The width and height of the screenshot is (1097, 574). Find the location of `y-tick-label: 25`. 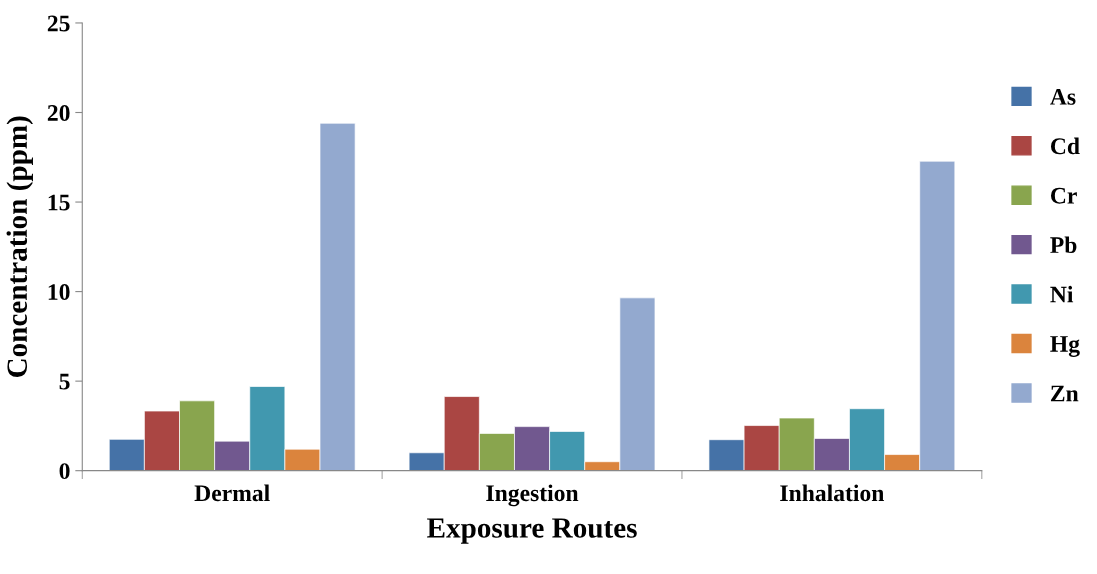

y-tick-label: 25 is located at coordinates (58, 23).